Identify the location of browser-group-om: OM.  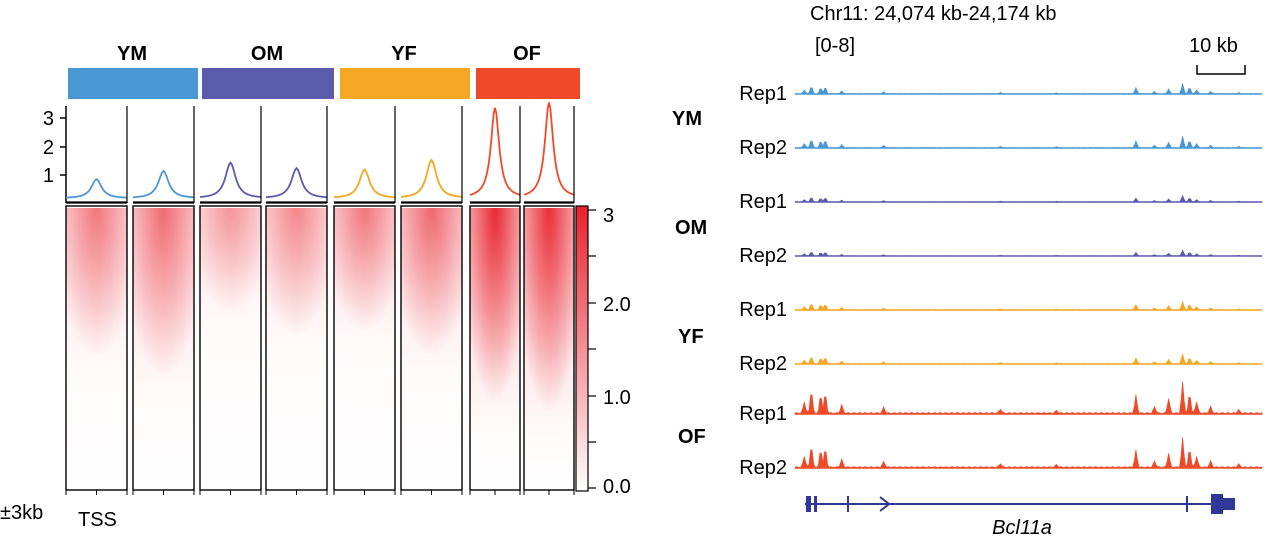
(691, 228).